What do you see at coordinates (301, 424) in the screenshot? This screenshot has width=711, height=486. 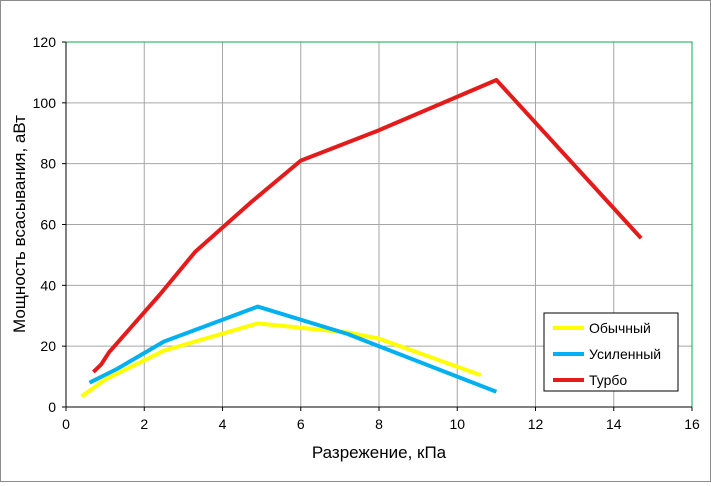 I see `x-tick-label: 6` at bounding box center [301, 424].